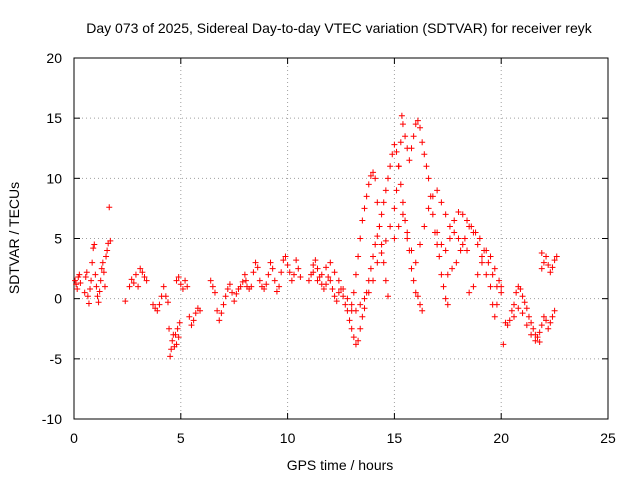 The image size is (640, 480). What do you see at coordinates (58, 239) in the screenshot?
I see `y-tick-label: 5` at bounding box center [58, 239].